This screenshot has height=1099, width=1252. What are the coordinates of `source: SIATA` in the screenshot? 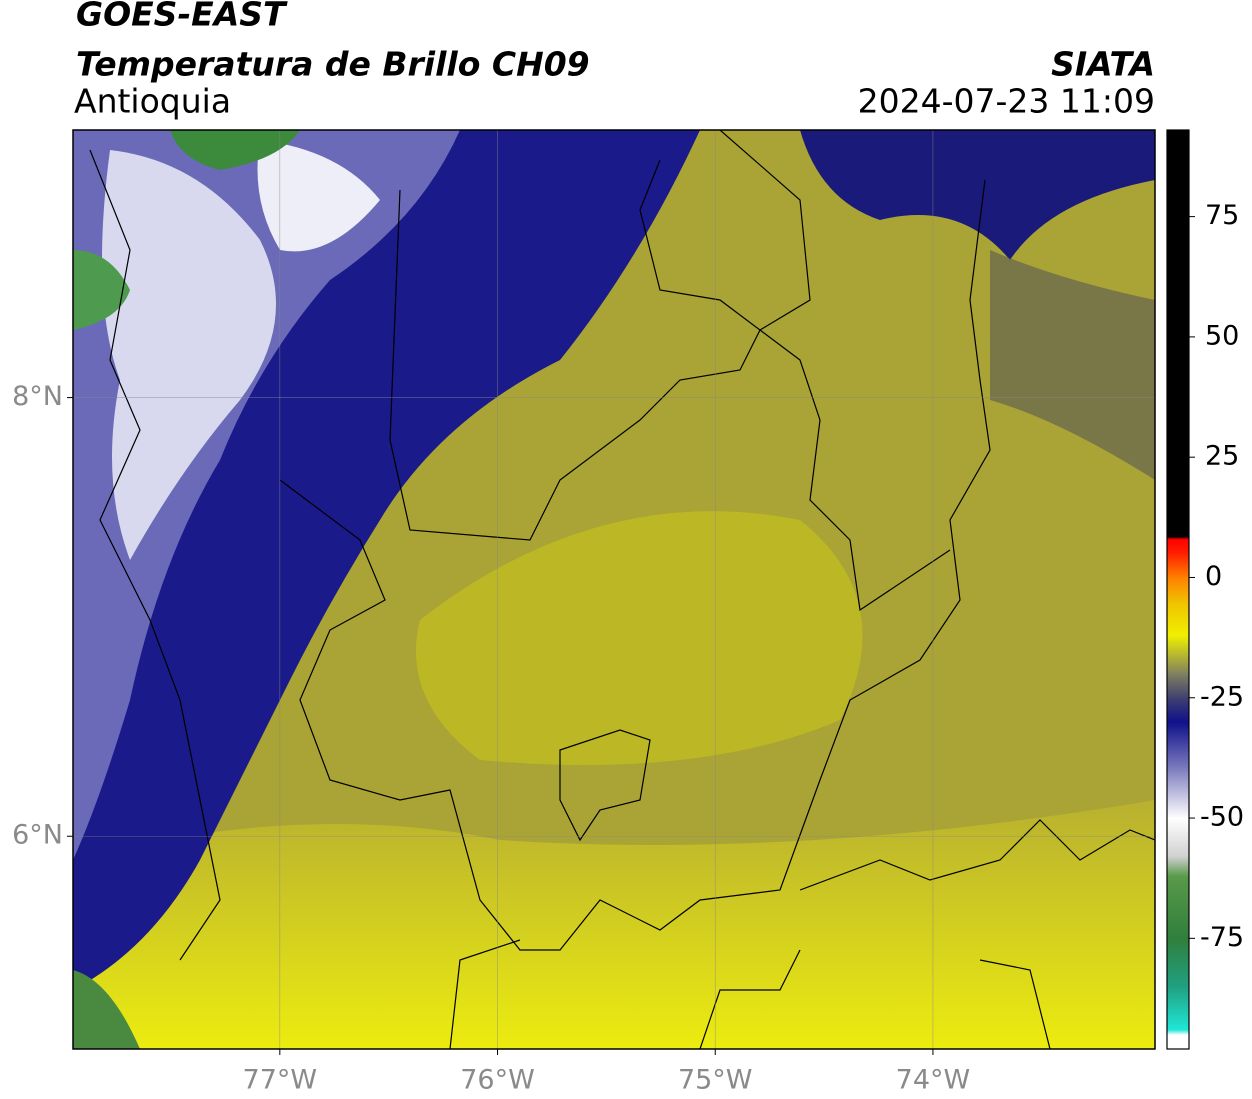 It's located at (1103, 64).